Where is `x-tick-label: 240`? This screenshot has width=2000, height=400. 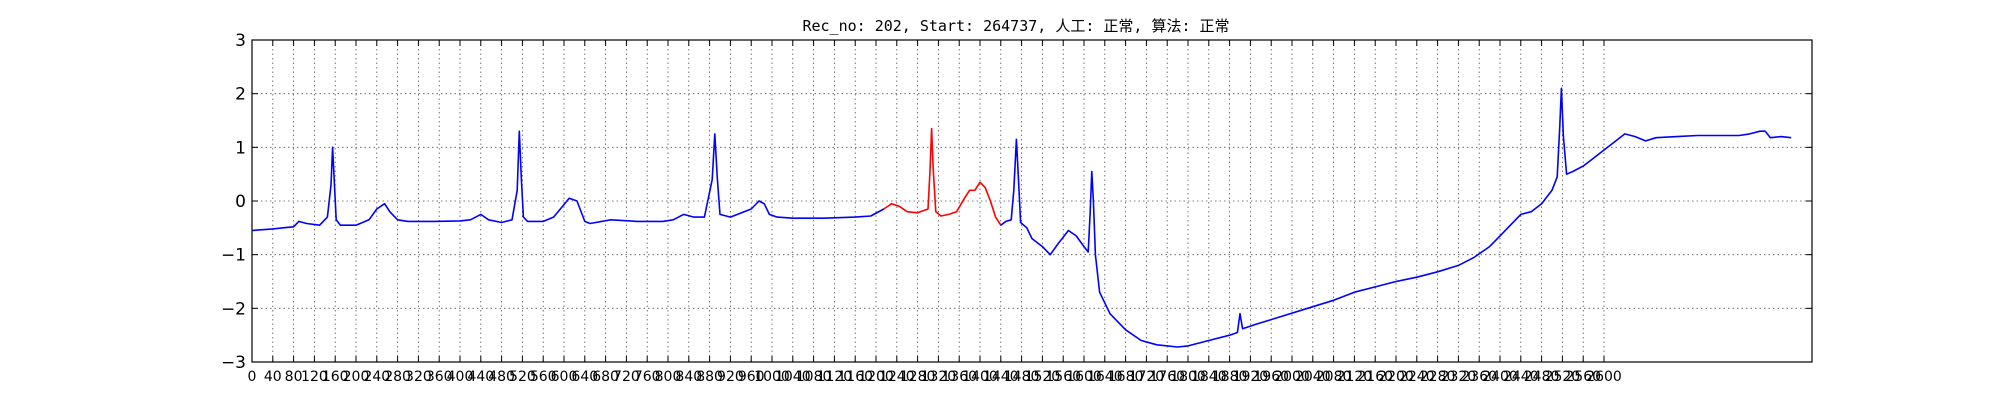
x-tick-label: 240 is located at coordinates (376, 377).